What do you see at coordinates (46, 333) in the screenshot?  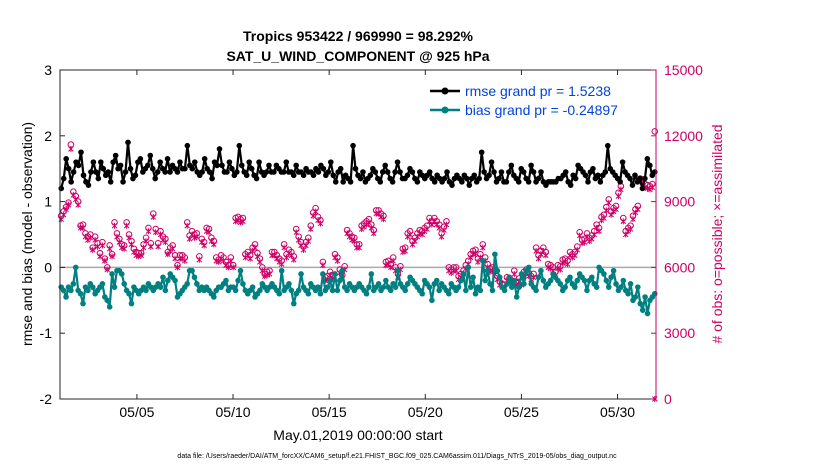 I see `left-tick-label-4: -1` at bounding box center [46, 333].